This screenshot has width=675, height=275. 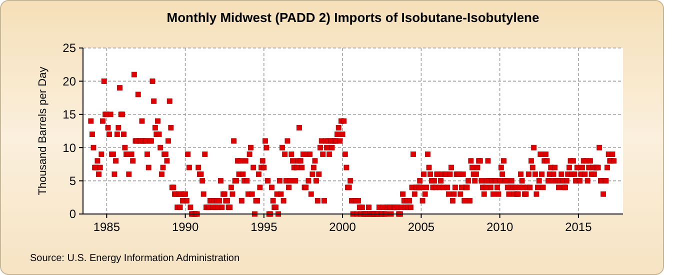 What do you see at coordinates (185, 227) in the screenshot?
I see `x-tick-label: 1990` at bounding box center [185, 227].